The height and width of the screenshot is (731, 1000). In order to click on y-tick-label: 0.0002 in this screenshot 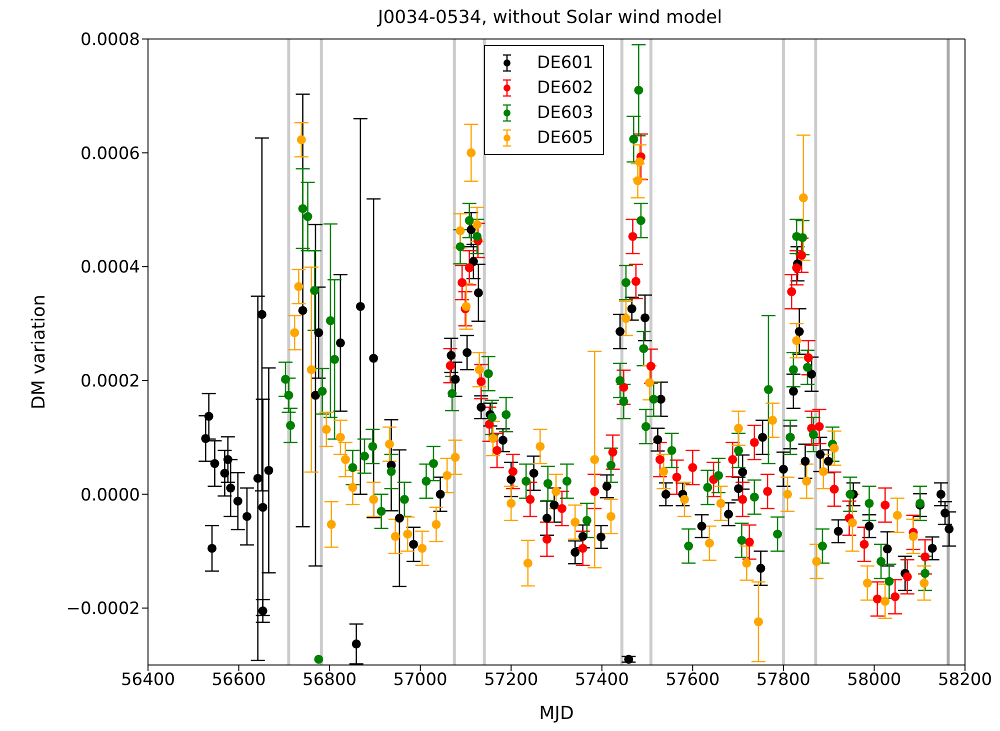, I will do `click(110, 381)`.